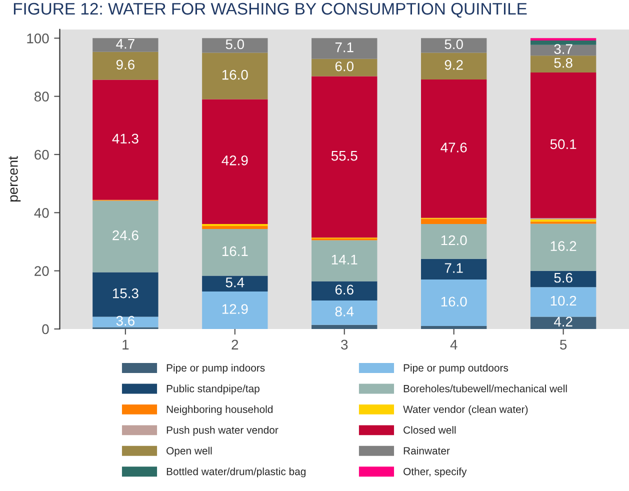 This screenshot has height=491, width=629. I want to click on legend-label: Open well, so click(189, 451).